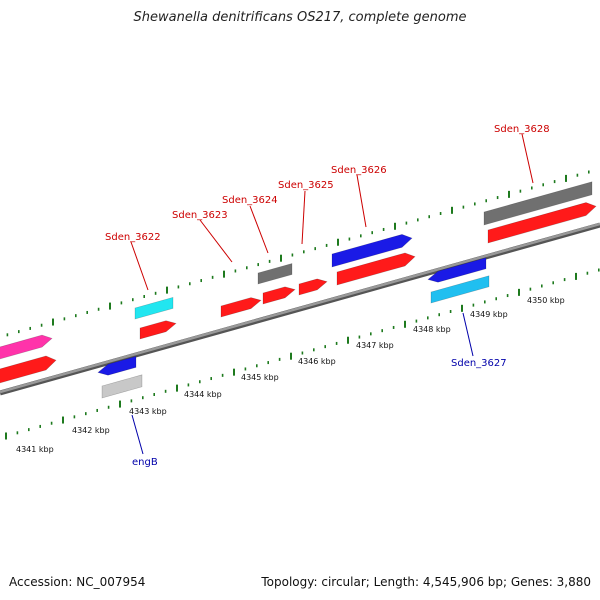  I want to click on scale-label-4344: 4344 kbp, so click(203, 394).